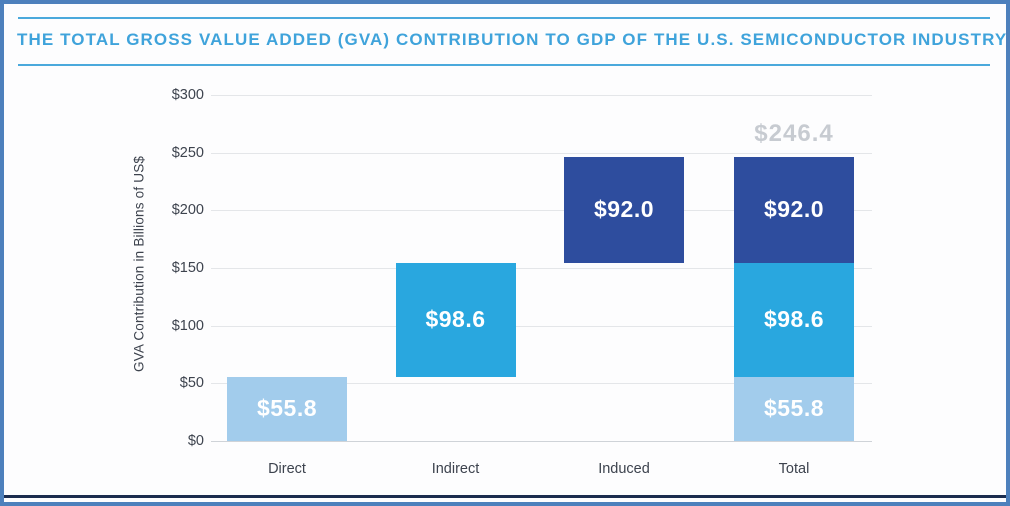 The height and width of the screenshot is (506, 1010). I want to click on bar-segment-indirect: $98.6, so click(455, 319).